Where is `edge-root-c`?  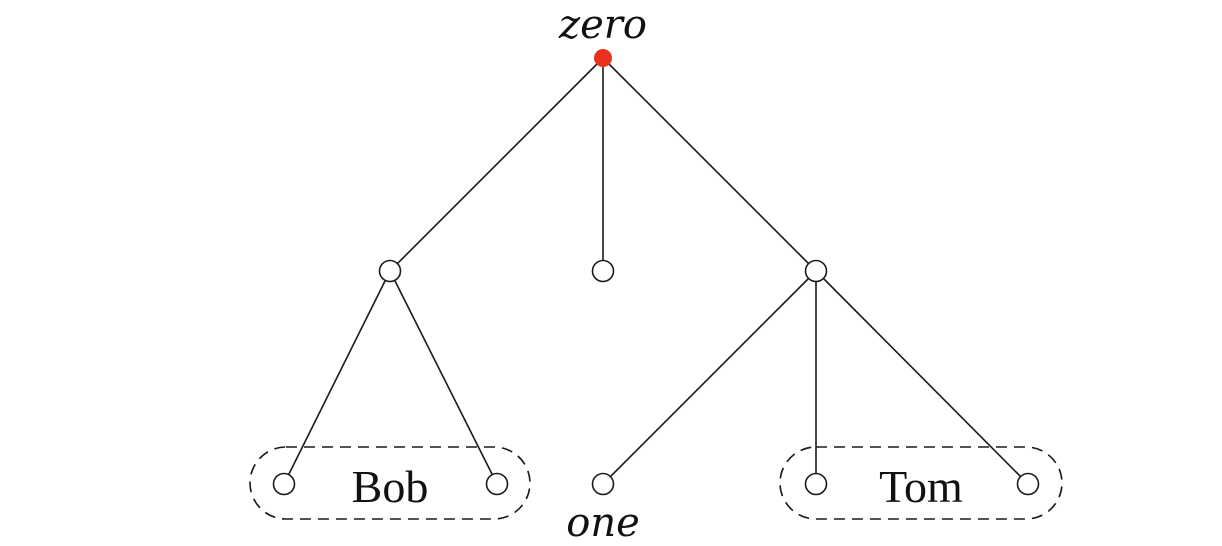
edge-root-c is located at coordinates (709, 164).